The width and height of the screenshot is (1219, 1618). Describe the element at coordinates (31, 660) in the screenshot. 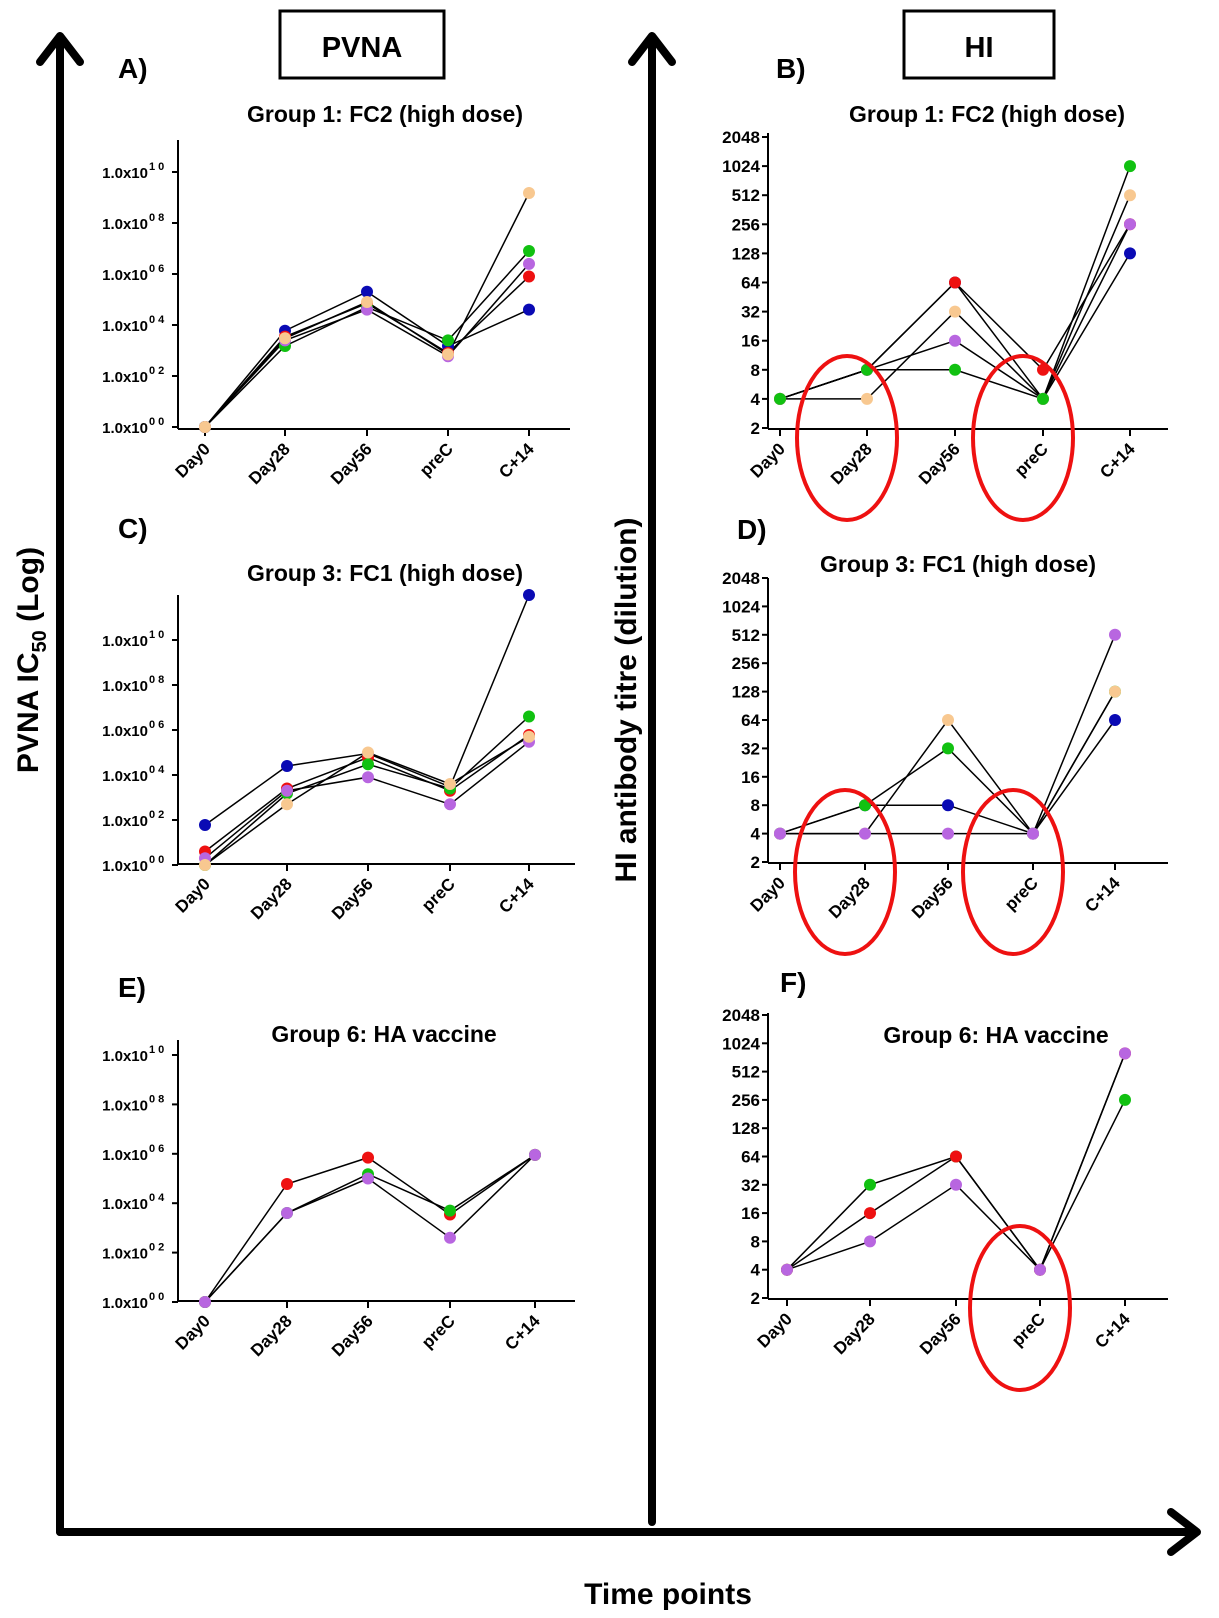

I see `left-y-axis-title: PVNA IC50 (Log)` at that location.